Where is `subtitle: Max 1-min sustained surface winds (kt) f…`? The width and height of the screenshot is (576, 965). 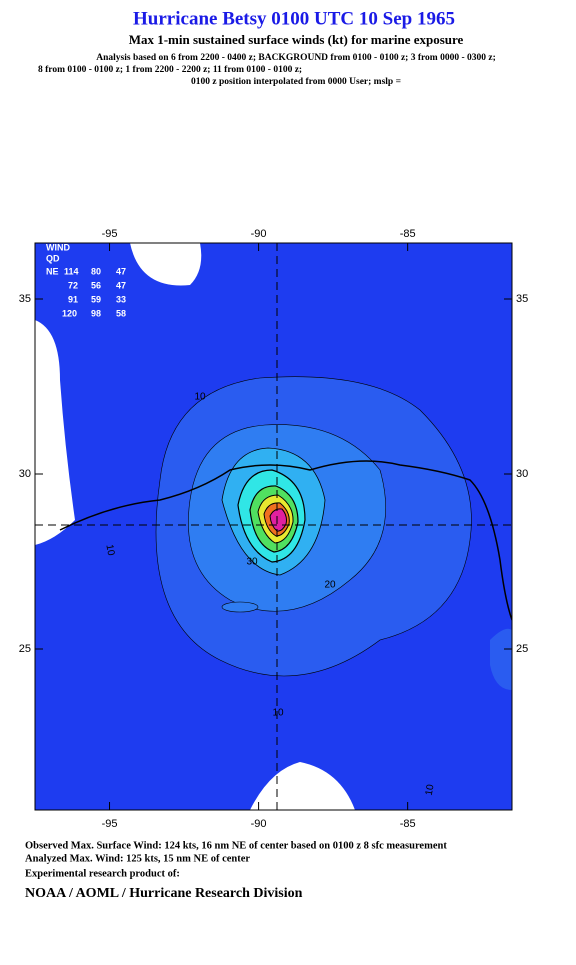
subtitle: Max 1-min sustained surface winds (kt) f… is located at coordinates (296, 39).